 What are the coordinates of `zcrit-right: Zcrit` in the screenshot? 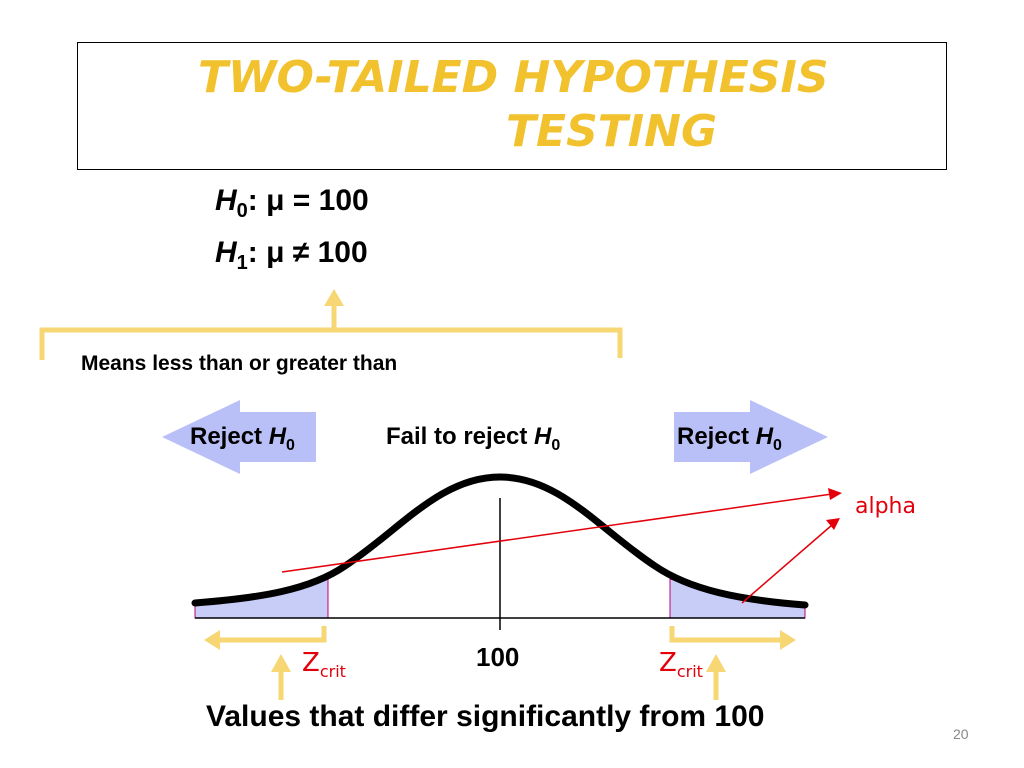 It's located at (681, 664).